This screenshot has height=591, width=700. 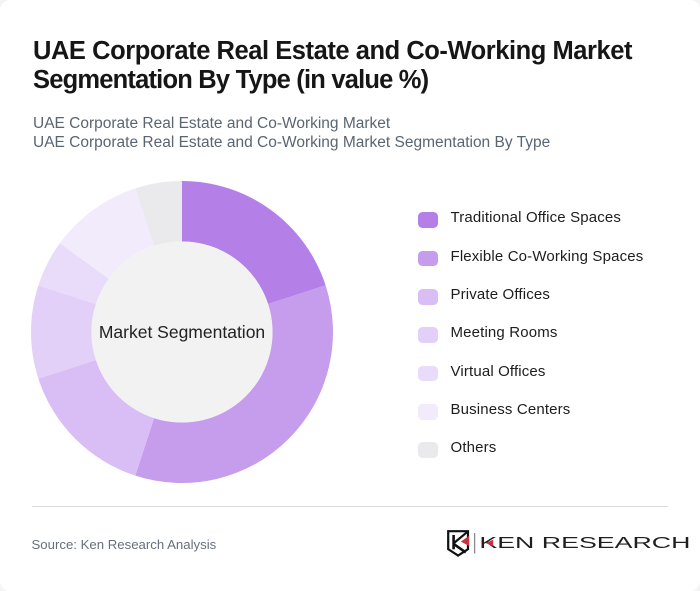 I want to click on svg-text: KEN RESEARCH, so click(x=584, y=543).